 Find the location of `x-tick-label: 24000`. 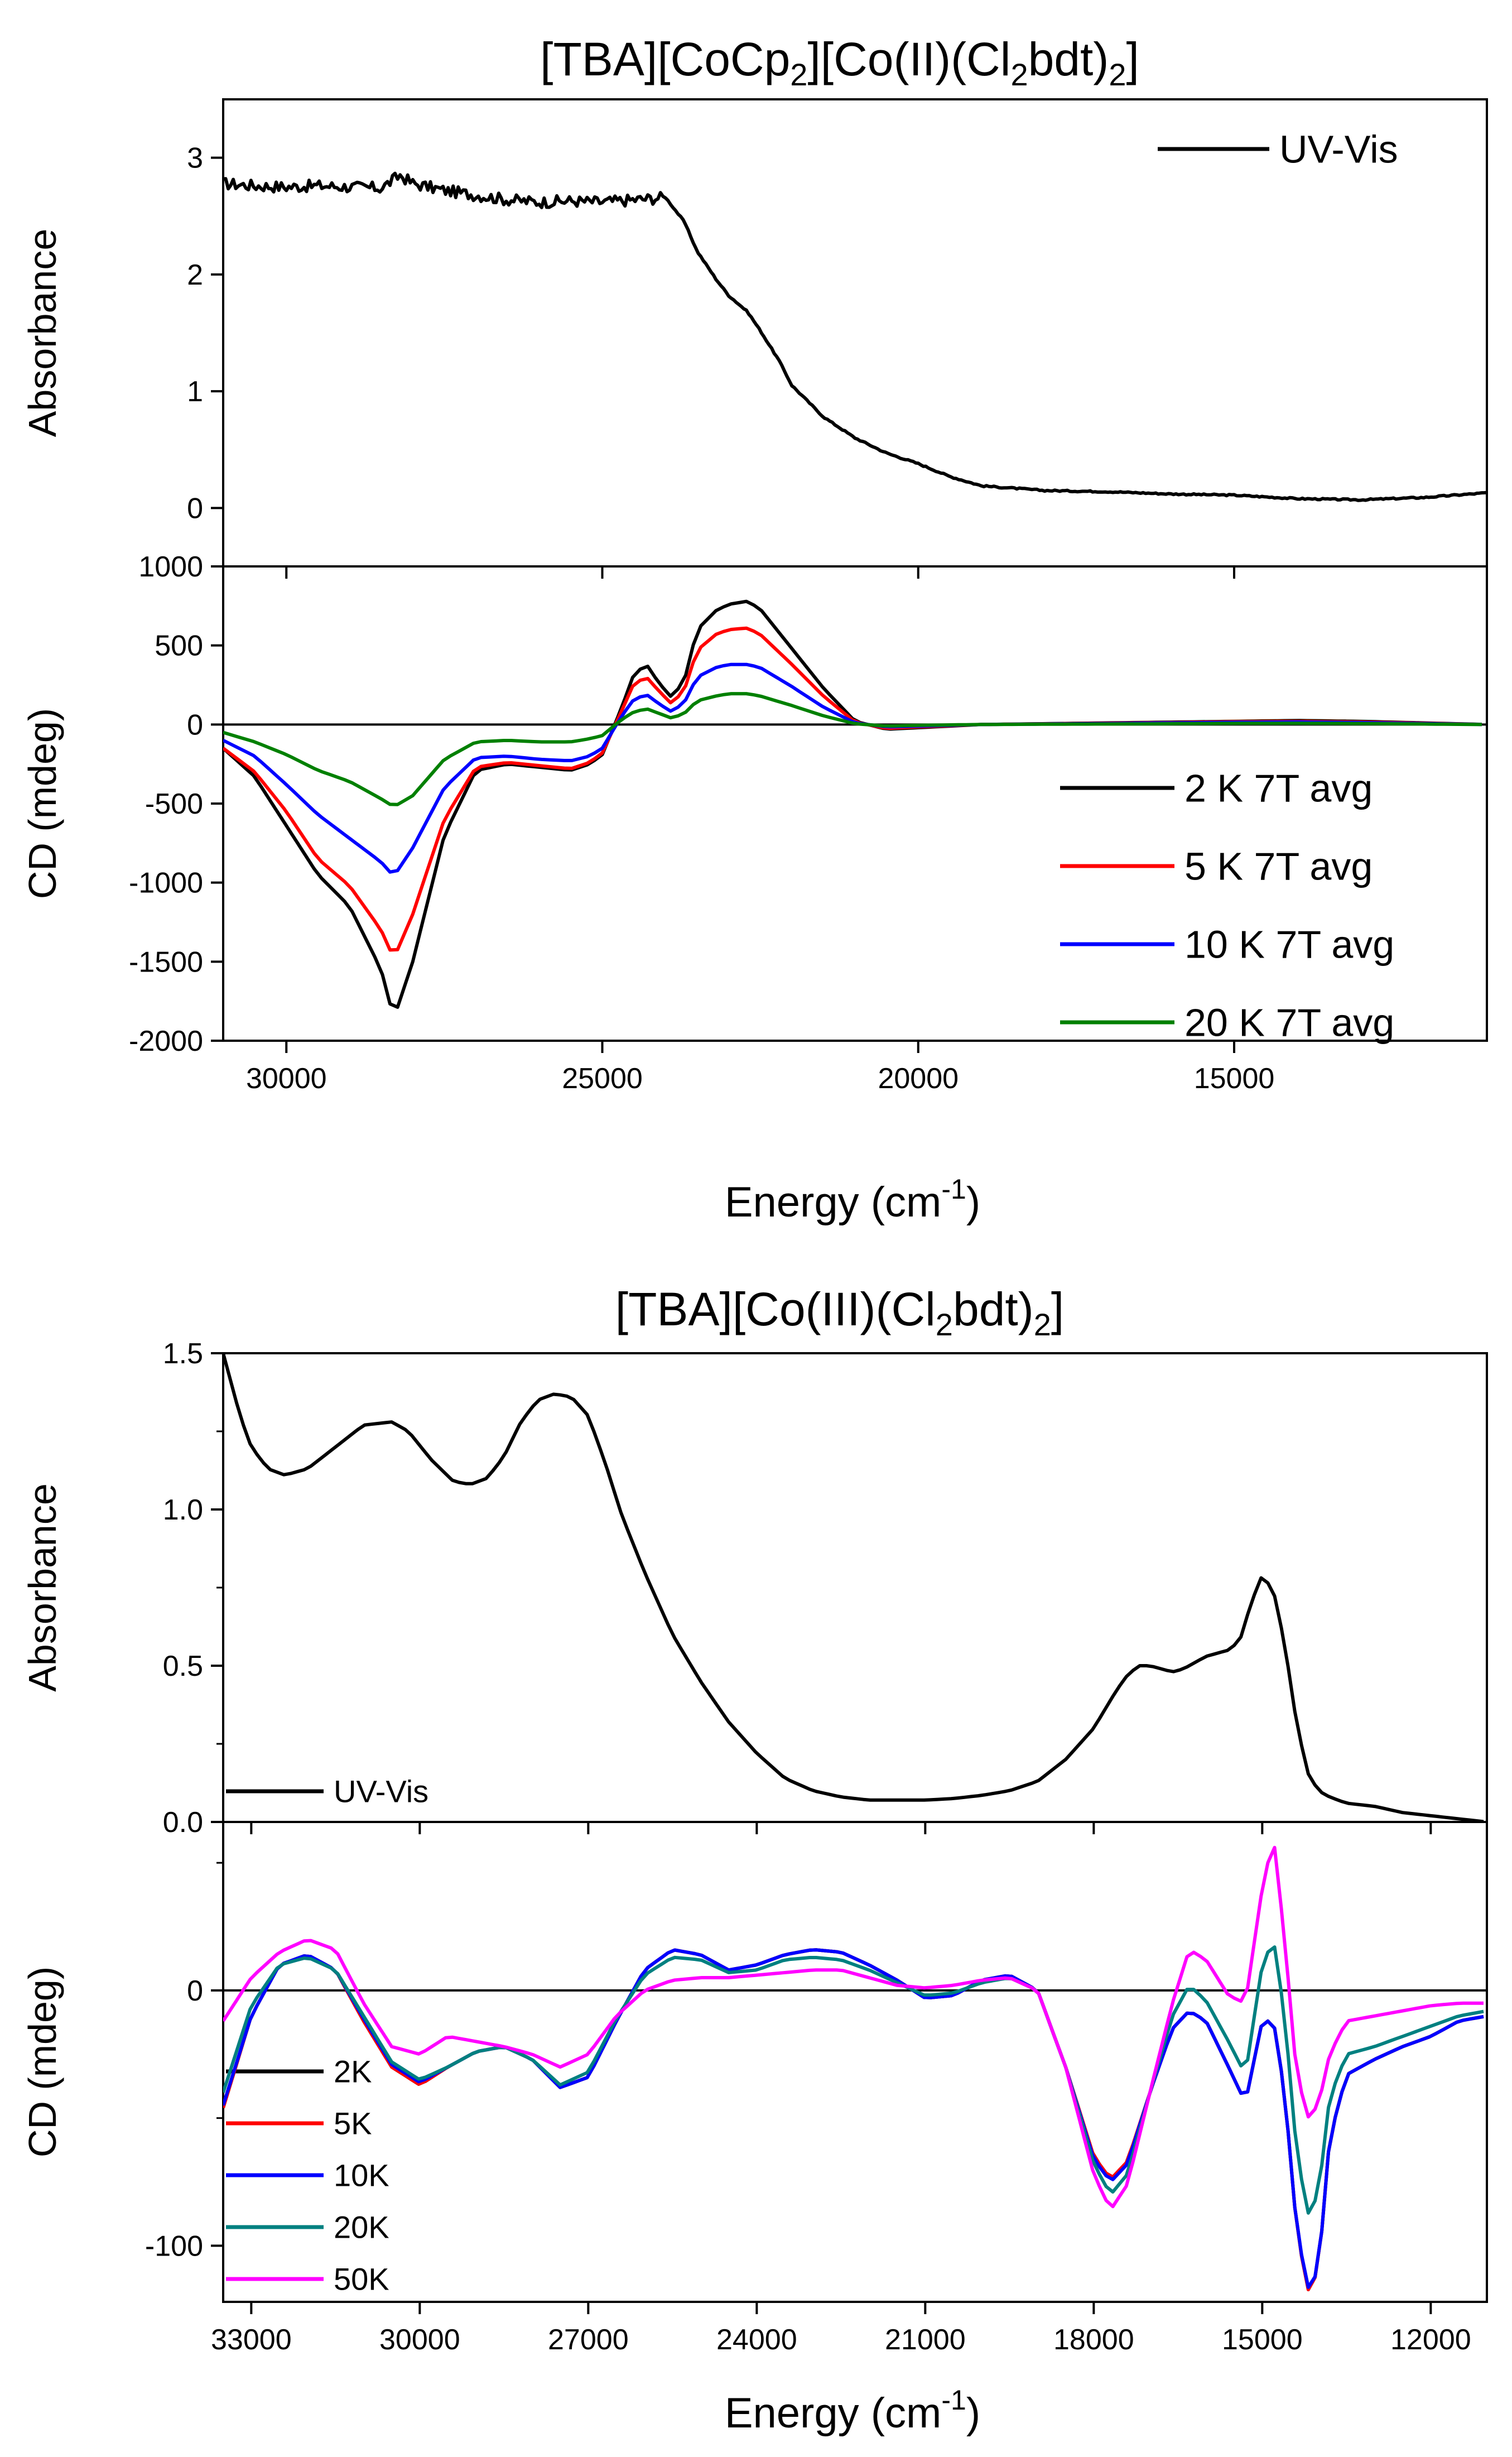

x-tick-label: 24000 is located at coordinates (756, 2340).